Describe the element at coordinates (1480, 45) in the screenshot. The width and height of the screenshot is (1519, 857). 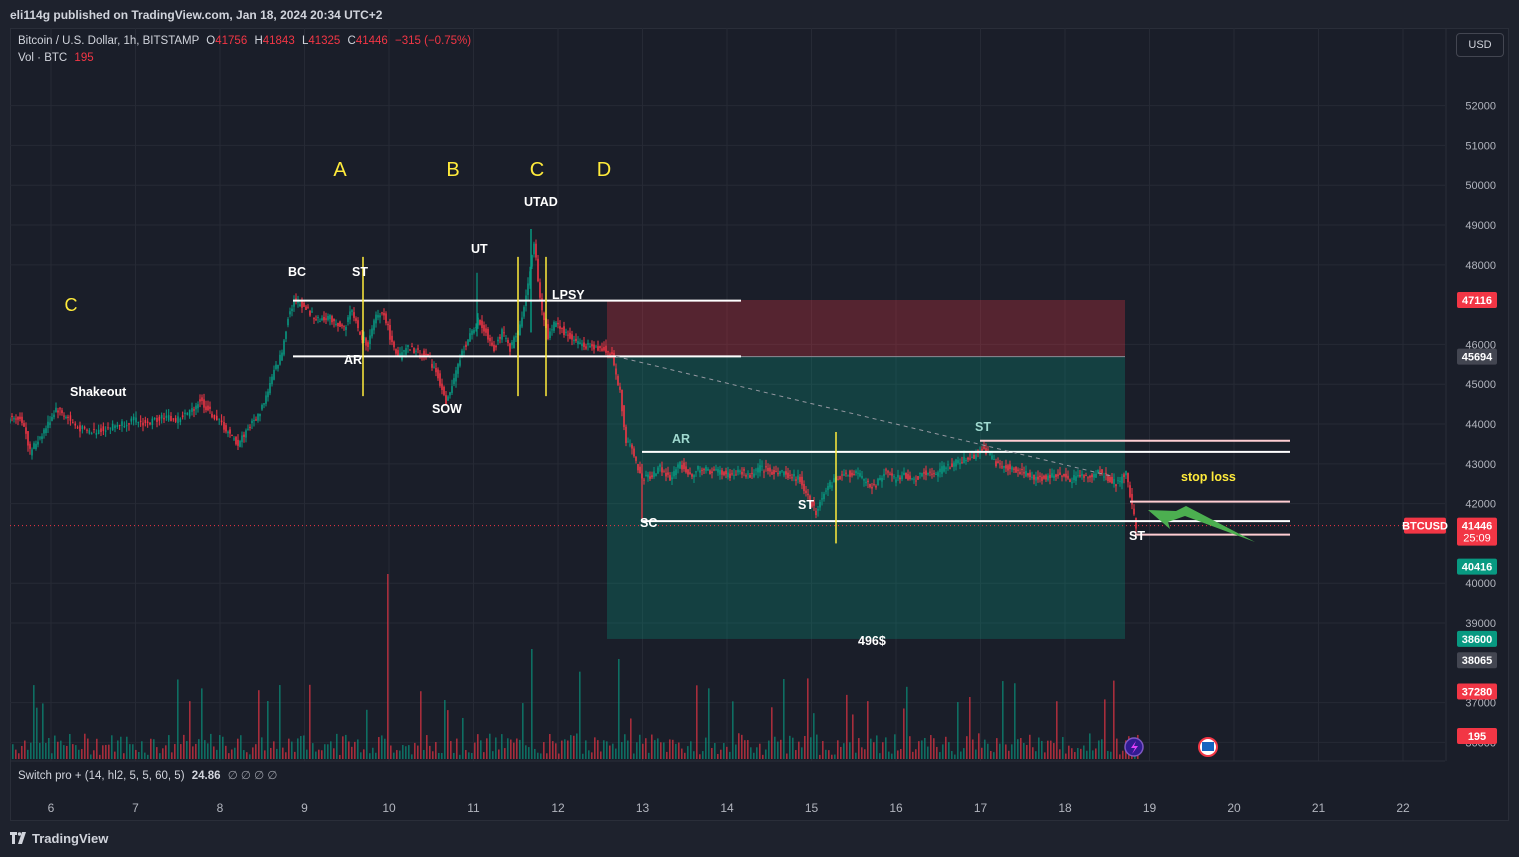
I see `currency-button: USD` at that location.